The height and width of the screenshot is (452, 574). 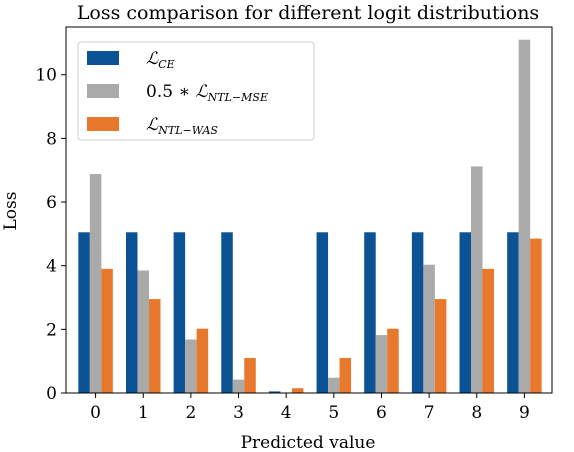 What do you see at coordinates (51, 330) in the screenshot?
I see `y-tick-label-2: 2` at bounding box center [51, 330].